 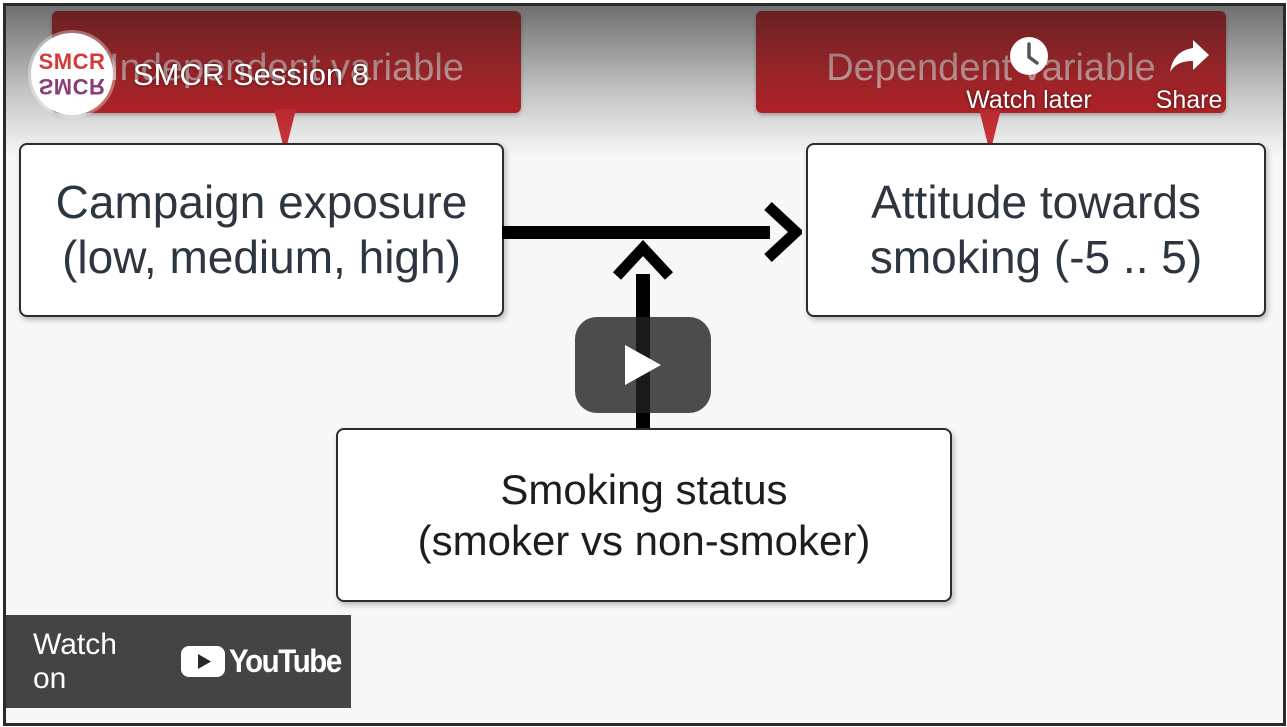 I want to click on attitude-box: Attitude towards smoking (-5 .. 5), so click(x=1036, y=230).